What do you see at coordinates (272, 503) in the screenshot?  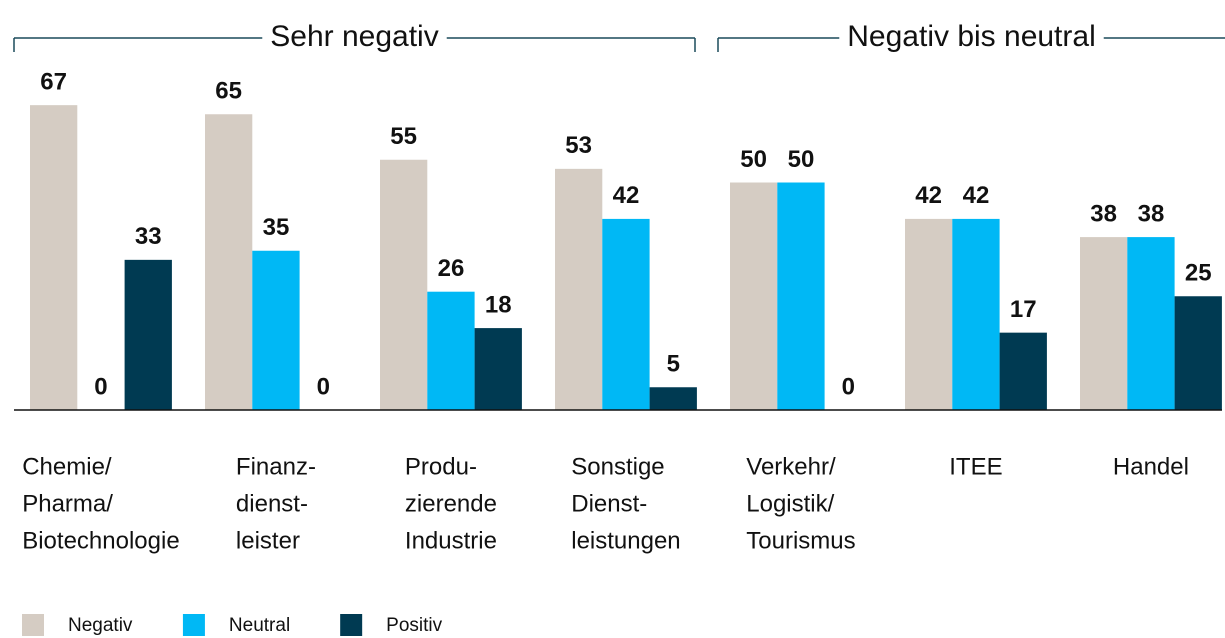 I see `category-label: dienst-` at bounding box center [272, 503].